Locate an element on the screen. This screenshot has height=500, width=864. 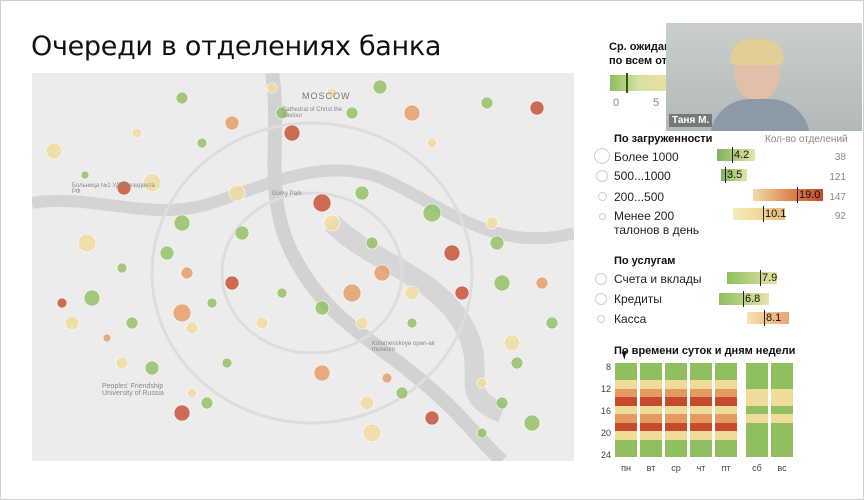
load-row-label: 200...500 is located at coordinates (639, 197).